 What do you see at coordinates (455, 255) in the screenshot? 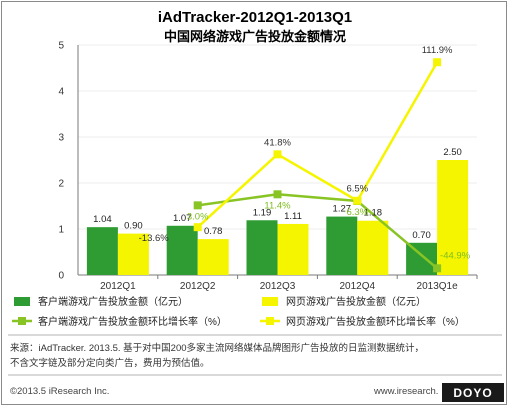
I see `growth-value-label: -44.9%` at bounding box center [455, 255].